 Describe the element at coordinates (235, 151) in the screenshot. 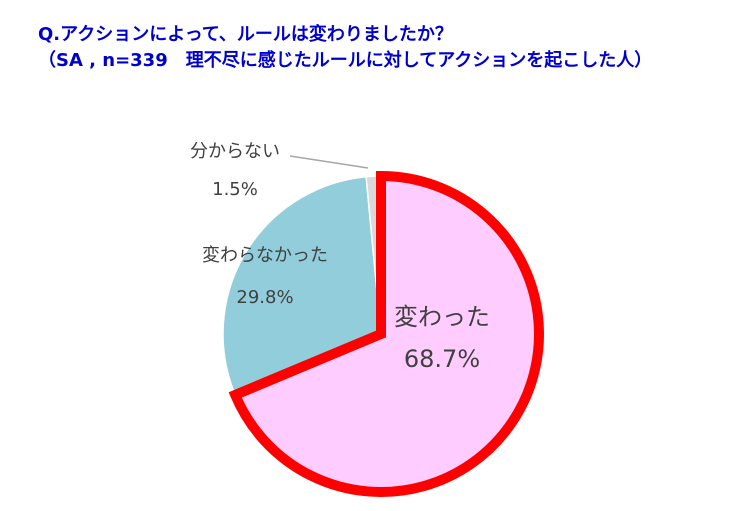

I see `slice-label: 分からない` at that location.